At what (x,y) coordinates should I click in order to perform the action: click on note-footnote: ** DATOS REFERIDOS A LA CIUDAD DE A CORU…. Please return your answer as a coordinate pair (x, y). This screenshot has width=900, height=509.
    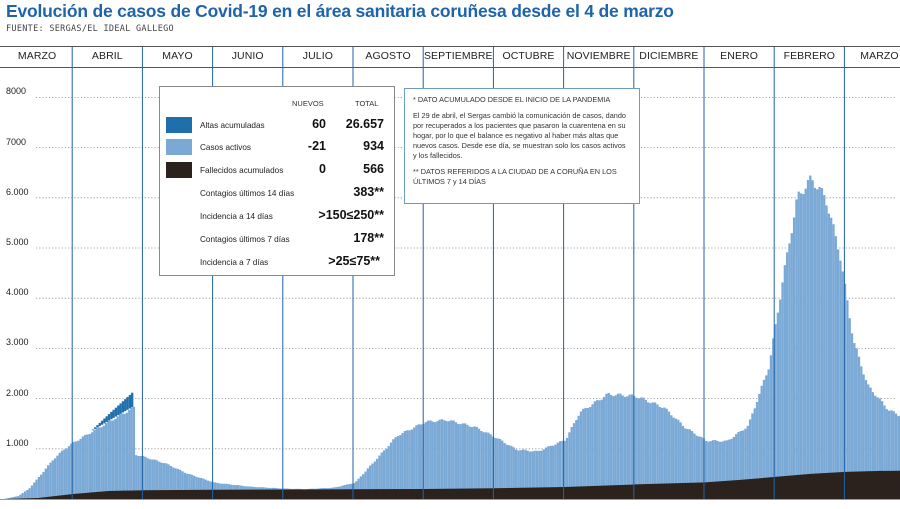
    Looking at the image, I should click on (515, 176).